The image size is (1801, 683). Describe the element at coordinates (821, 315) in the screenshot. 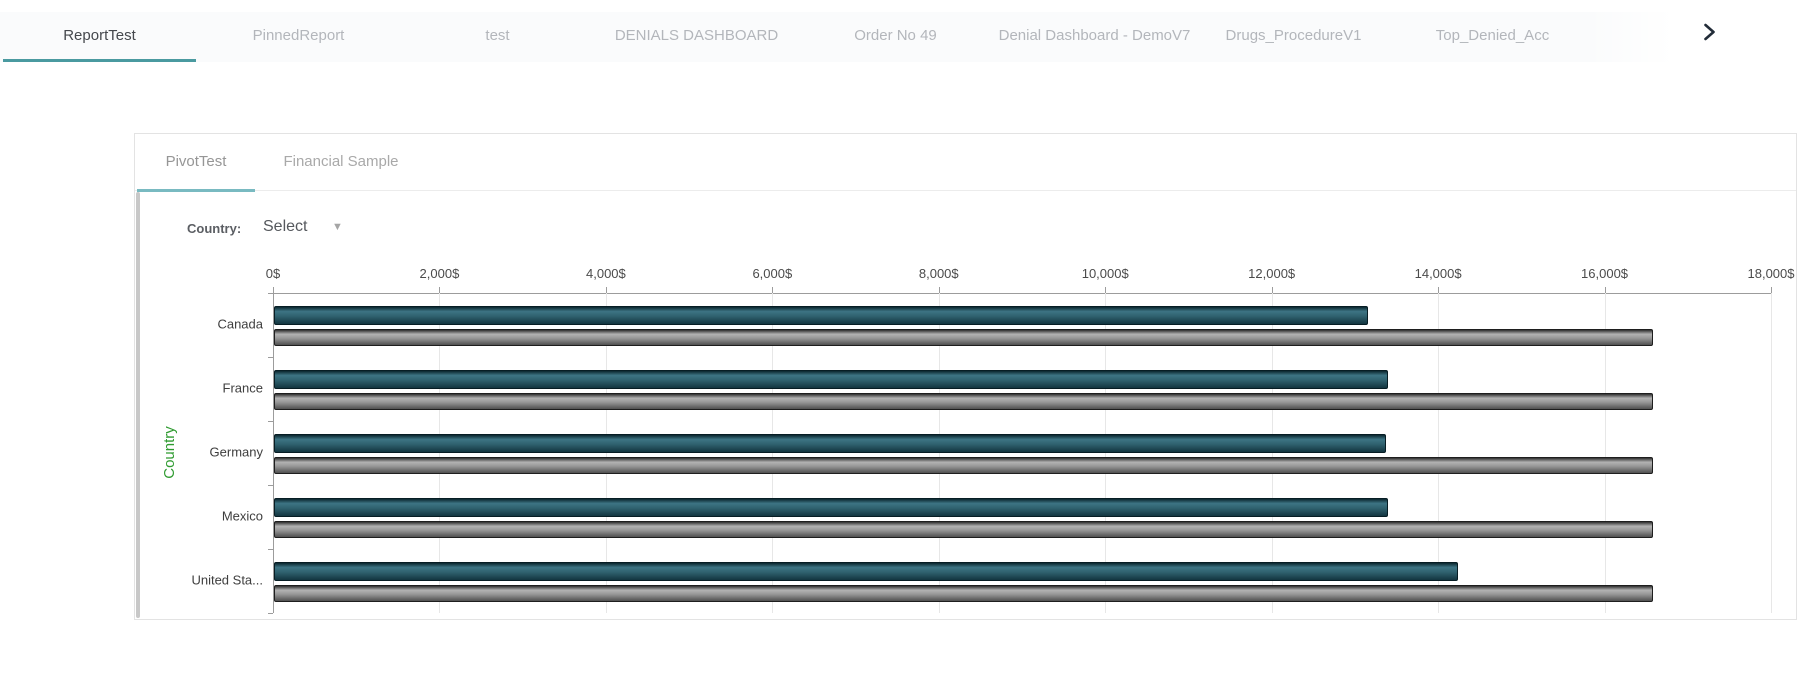

I see `bar-canada-series1` at that location.